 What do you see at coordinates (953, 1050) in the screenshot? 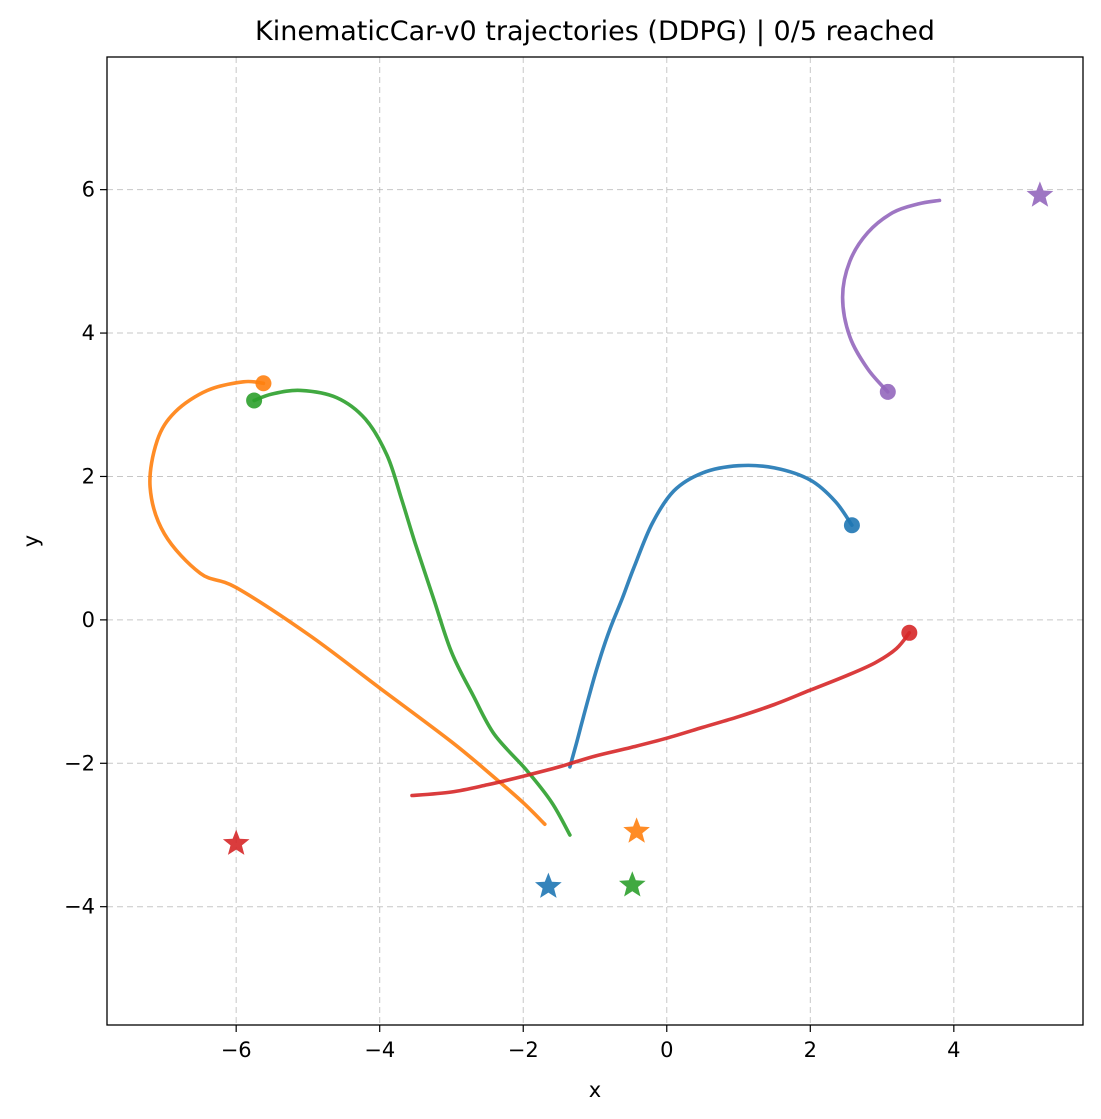
I see `x-tick-label: 4` at bounding box center [953, 1050].